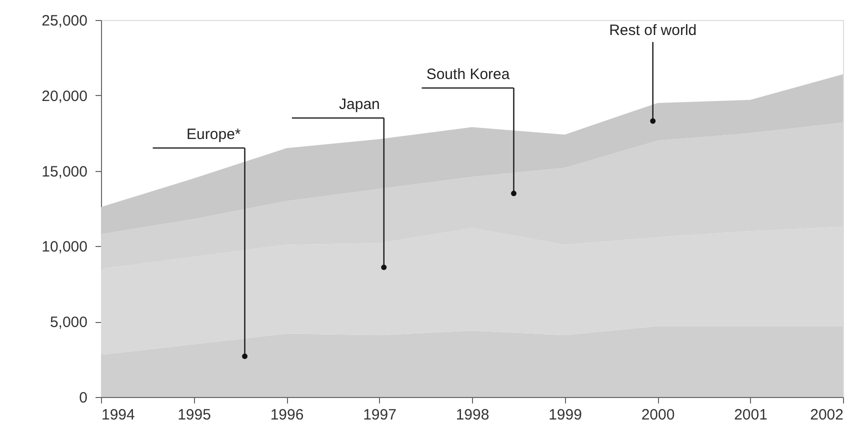 This screenshot has height=441, width=852. What do you see at coordinates (65, 171) in the screenshot?
I see `y-tick-label: 15,000` at bounding box center [65, 171].